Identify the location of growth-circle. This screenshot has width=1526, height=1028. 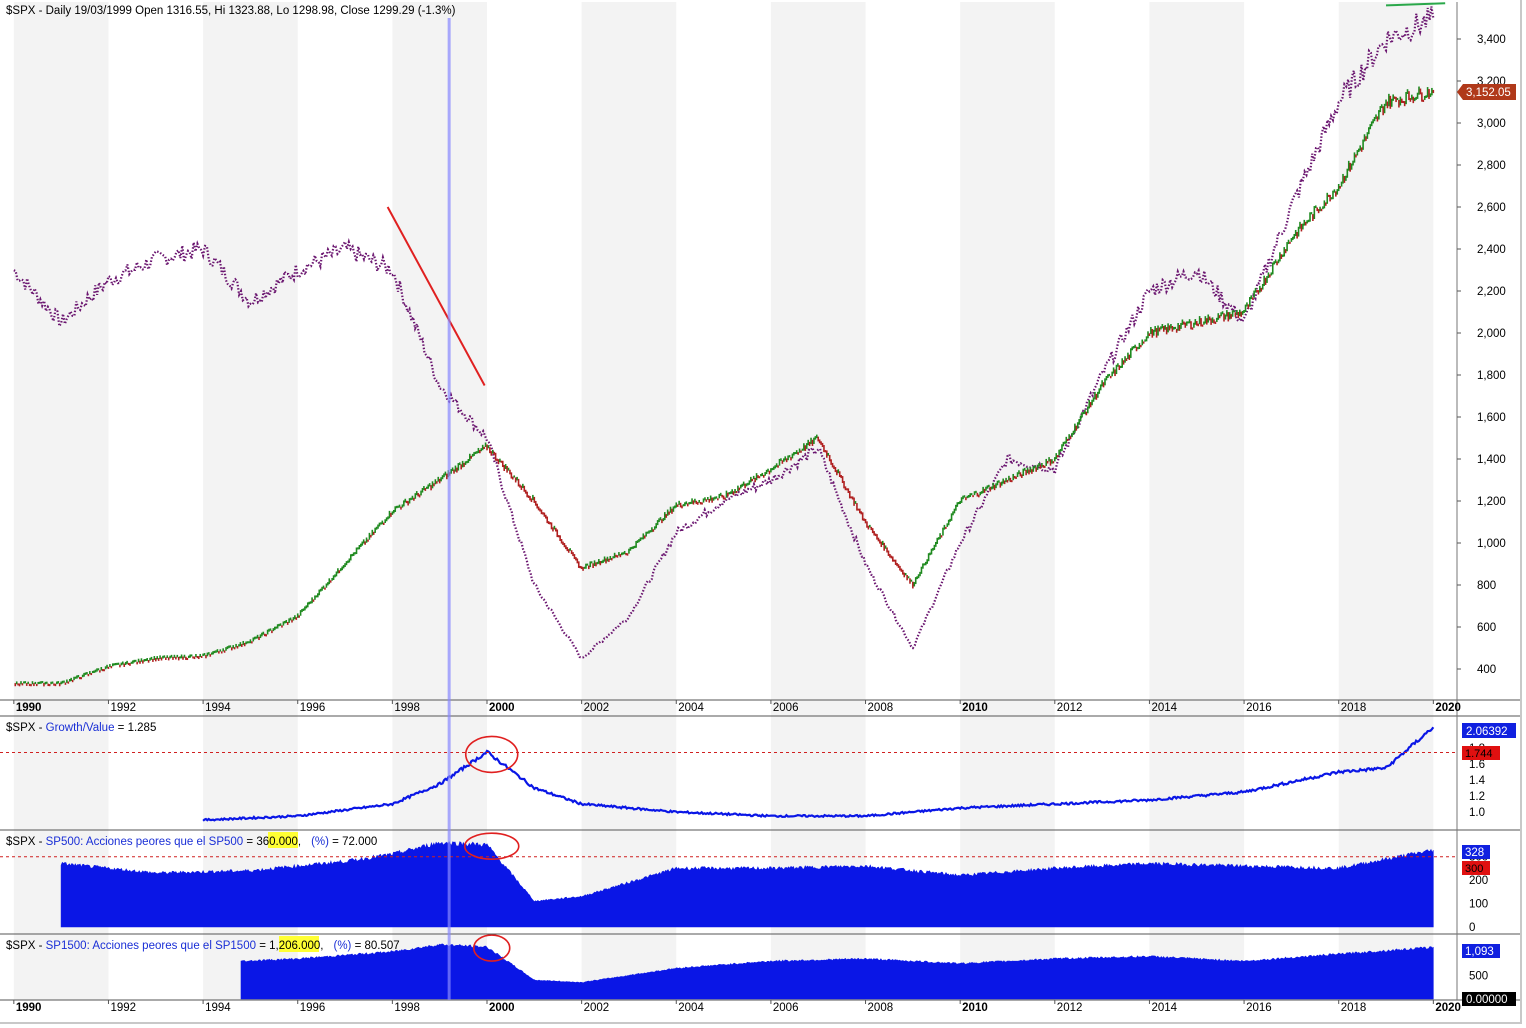
(491, 754).